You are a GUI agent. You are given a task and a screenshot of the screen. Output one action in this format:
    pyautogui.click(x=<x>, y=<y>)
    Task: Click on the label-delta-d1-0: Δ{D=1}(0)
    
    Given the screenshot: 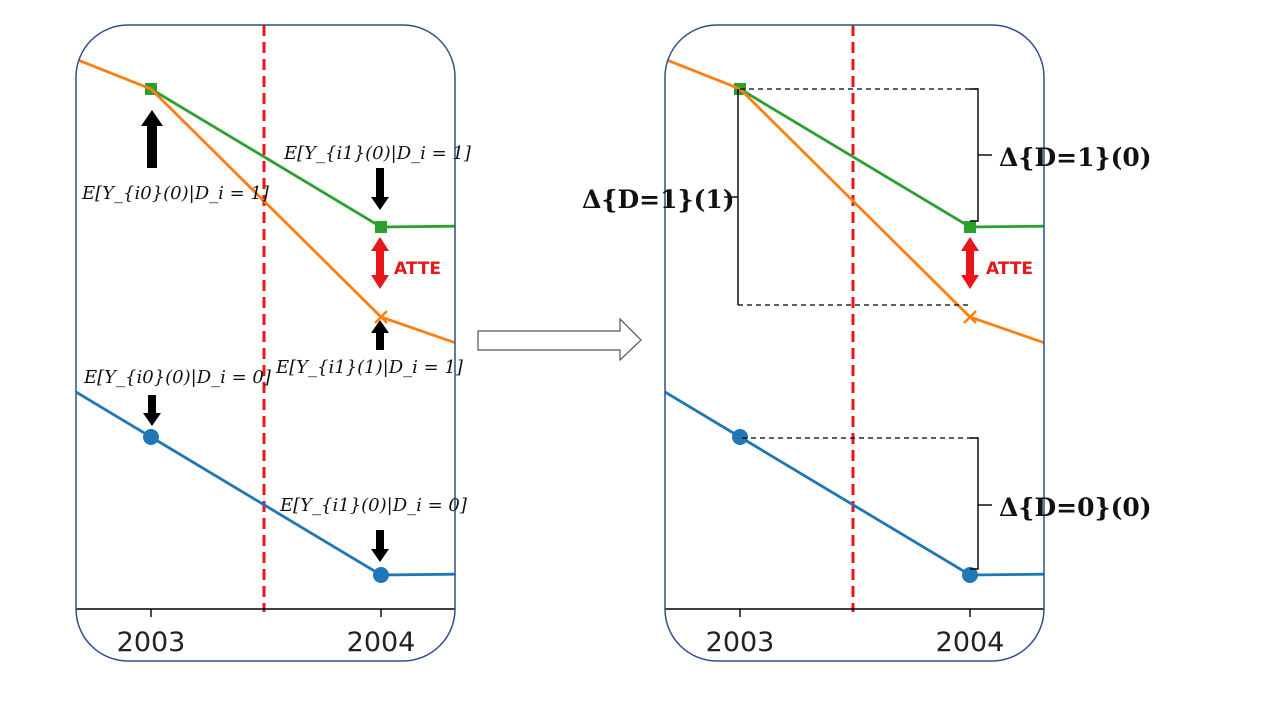 What is the action you would take?
    pyautogui.click(x=1075, y=157)
    